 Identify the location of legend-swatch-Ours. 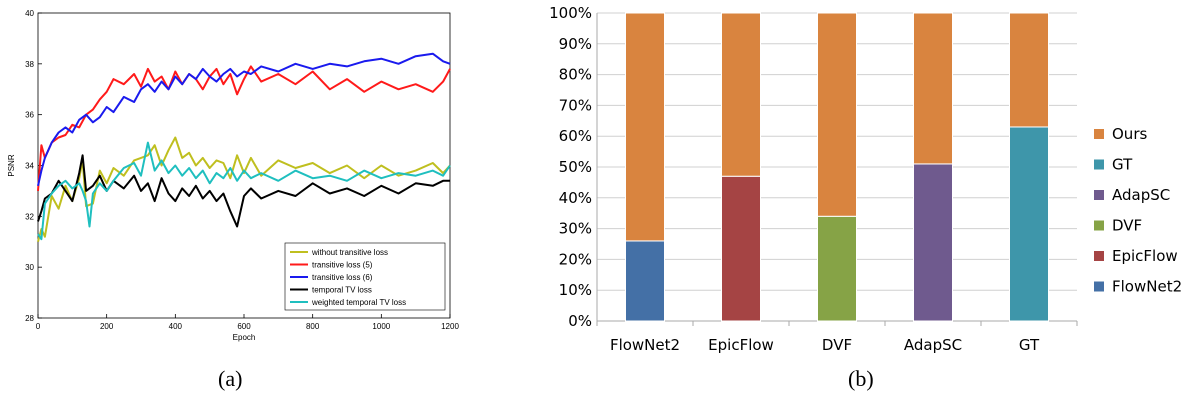
(1099, 134).